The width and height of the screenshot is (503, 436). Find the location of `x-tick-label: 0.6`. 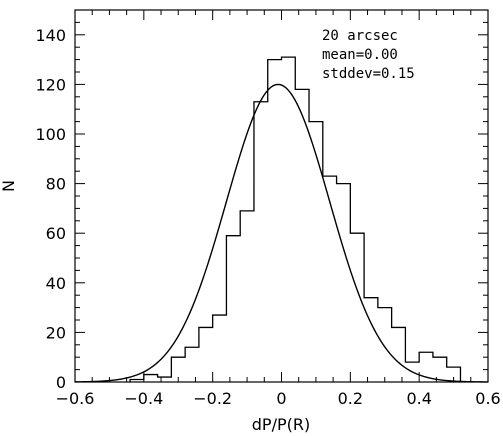

x-tick-label: 0.6 is located at coordinates (487, 398).